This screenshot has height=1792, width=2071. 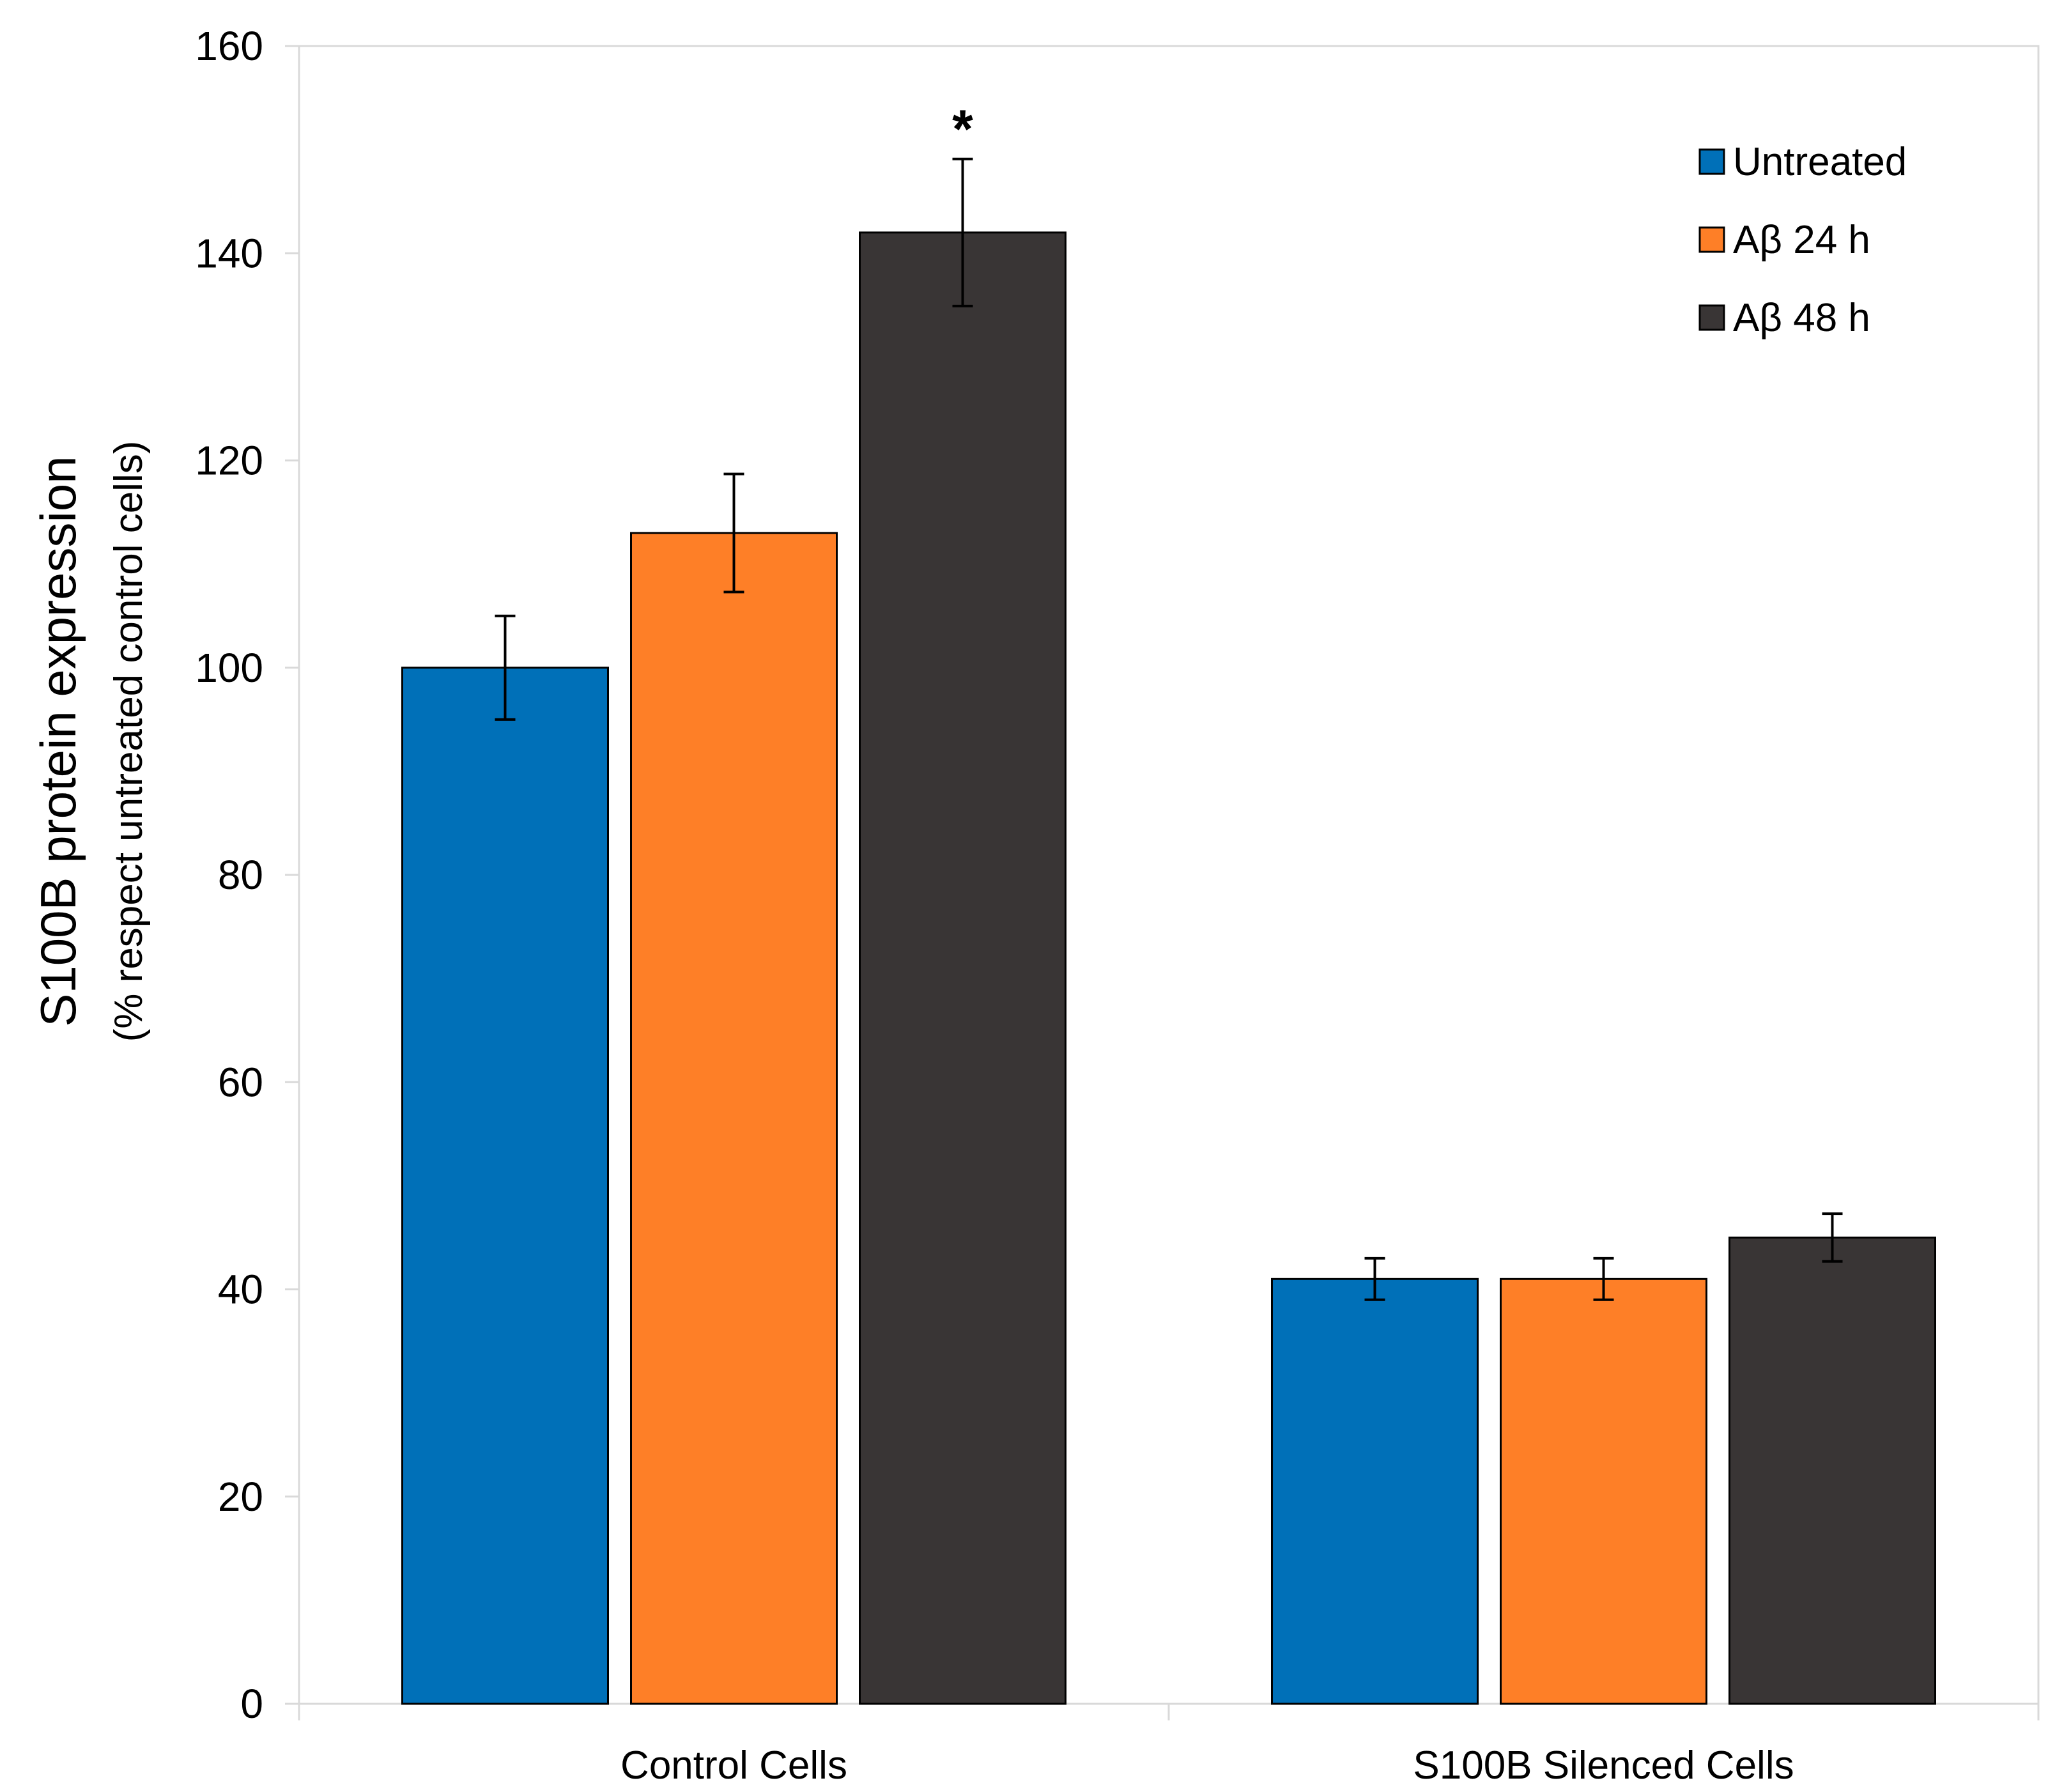 What do you see at coordinates (240, 875) in the screenshot?
I see `y-tick-label: 80` at bounding box center [240, 875].